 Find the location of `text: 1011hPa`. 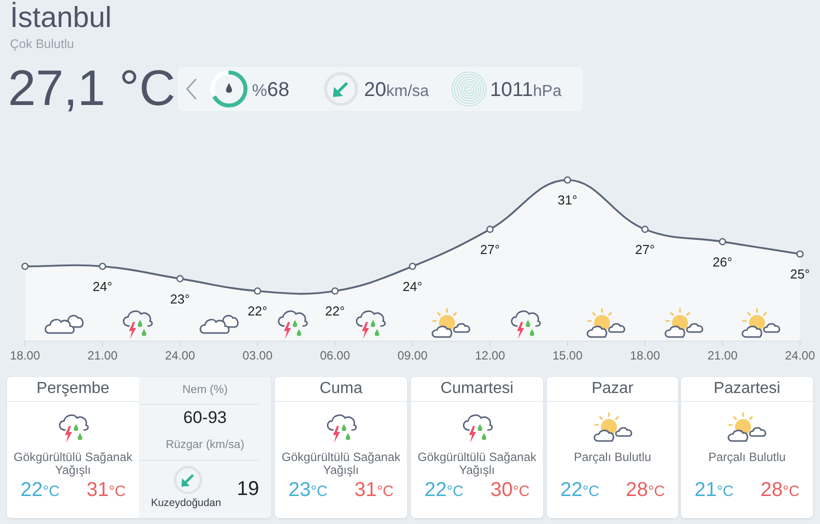

text: 1011hPa is located at coordinates (526, 90).